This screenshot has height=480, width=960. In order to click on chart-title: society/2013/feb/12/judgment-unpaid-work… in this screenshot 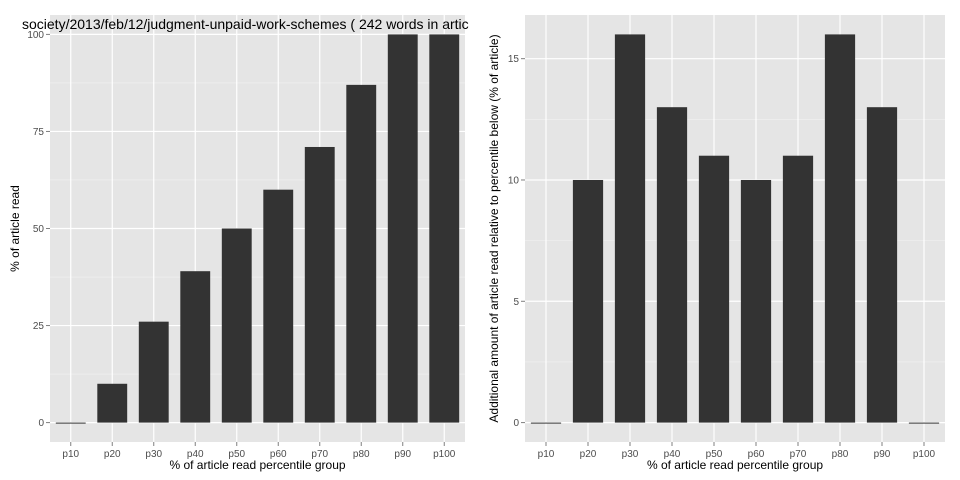, I will do `click(245, 24)`.